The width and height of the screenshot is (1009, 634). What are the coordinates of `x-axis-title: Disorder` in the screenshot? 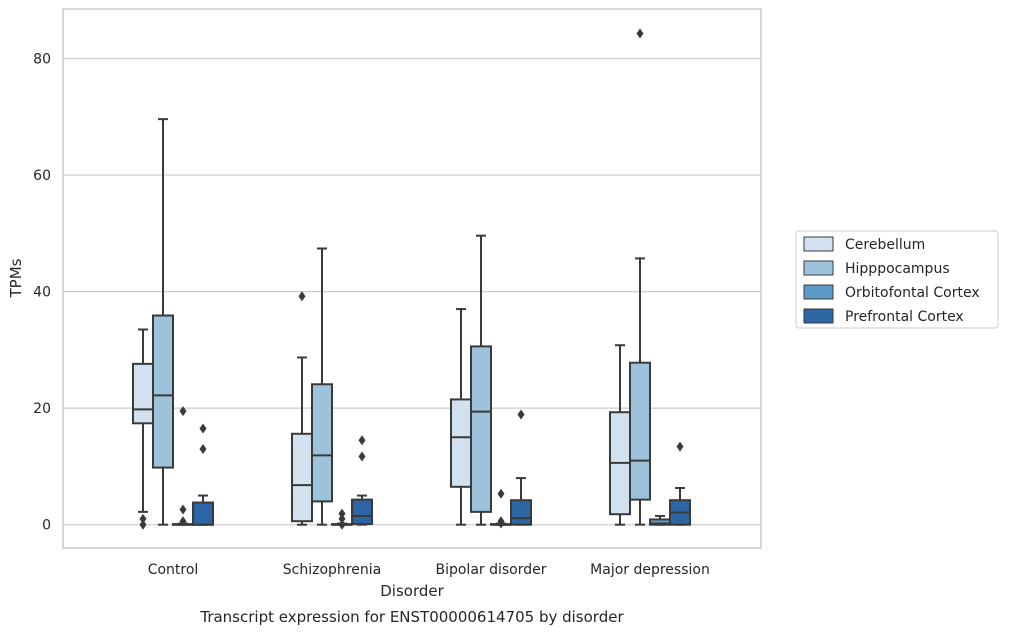 It's located at (412, 591).